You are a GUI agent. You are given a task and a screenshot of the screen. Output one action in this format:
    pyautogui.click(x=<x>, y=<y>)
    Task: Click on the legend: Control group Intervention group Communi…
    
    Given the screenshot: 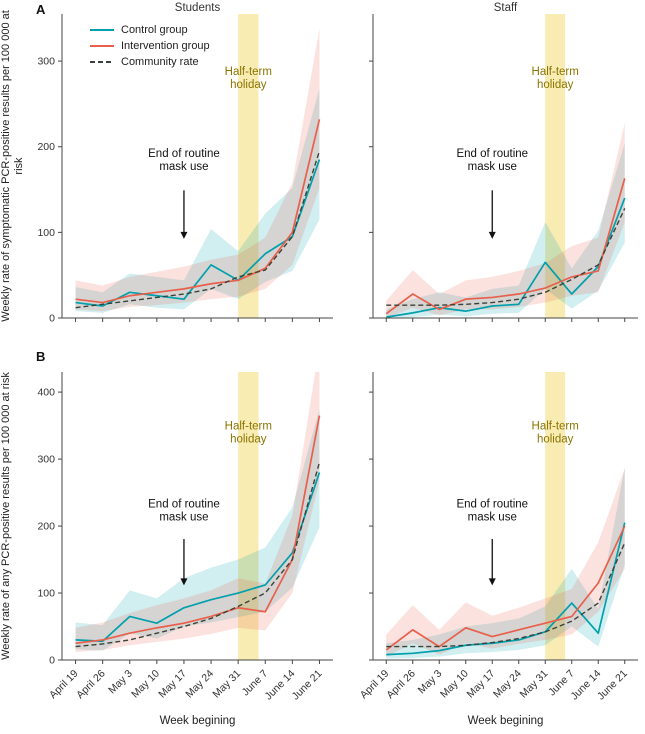 What is the action you would take?
    pyautogui.click(x=150, y=46)
    